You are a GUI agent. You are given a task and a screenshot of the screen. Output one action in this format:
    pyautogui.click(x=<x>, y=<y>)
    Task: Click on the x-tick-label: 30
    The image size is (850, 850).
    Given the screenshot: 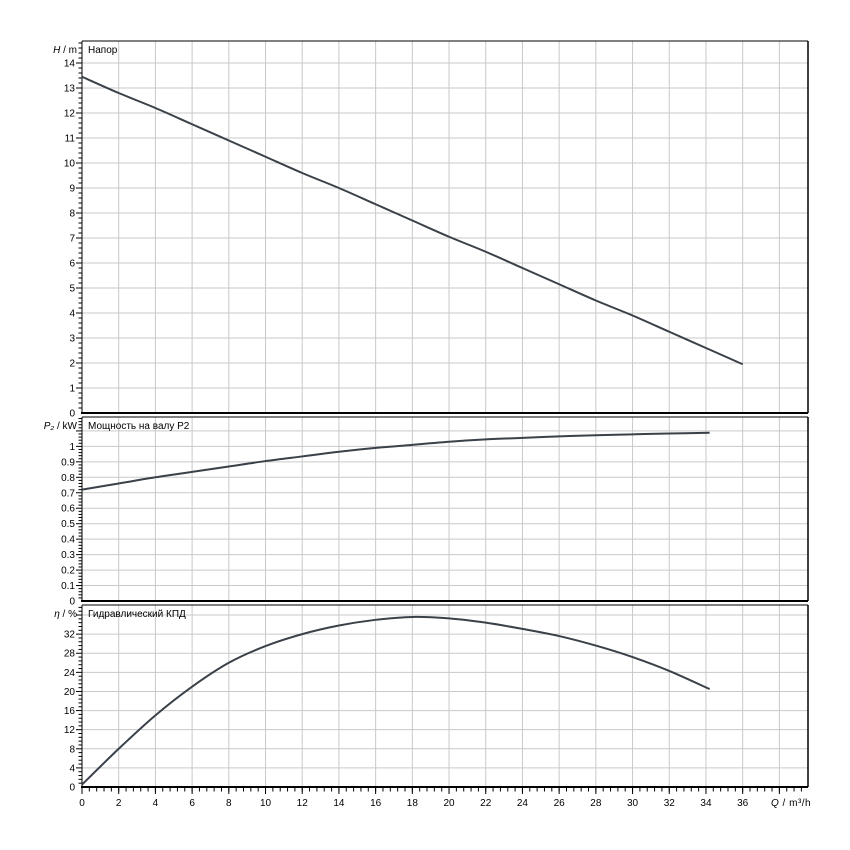 What is the action you would take?
    pyautogui.click(x=633, y=803)
    